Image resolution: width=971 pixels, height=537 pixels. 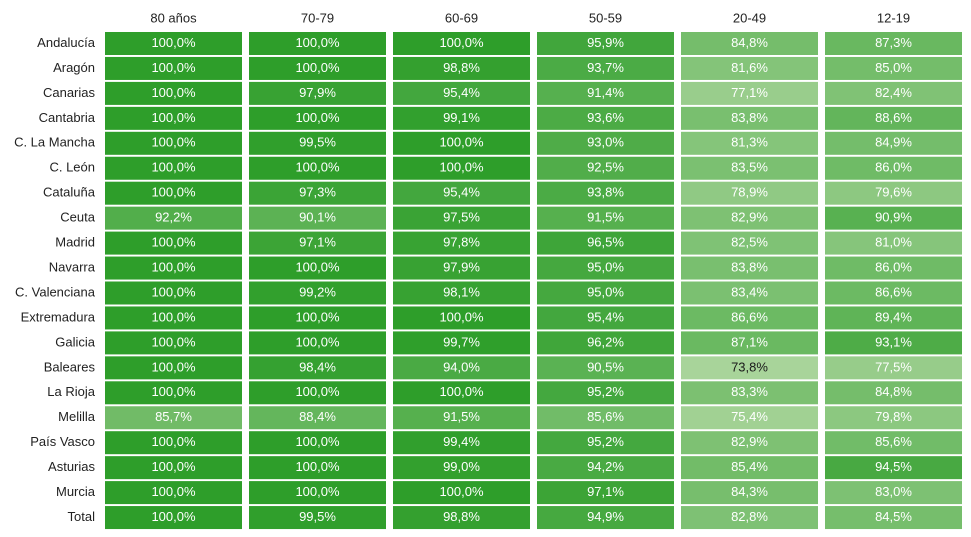 I want to click on row-label: Aragón, so click(x=74, y=67).